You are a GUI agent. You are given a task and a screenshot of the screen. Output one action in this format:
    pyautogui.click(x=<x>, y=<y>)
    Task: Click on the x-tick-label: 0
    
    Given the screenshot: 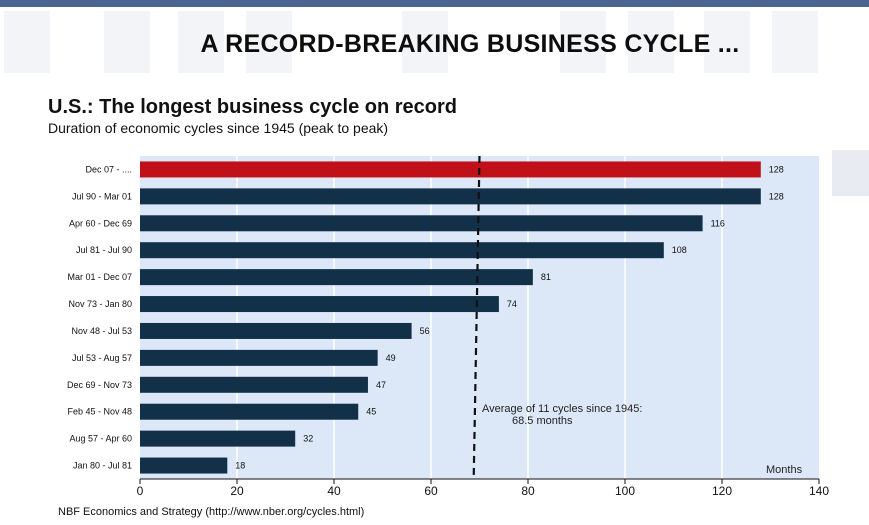 What is the action you would take?
    pyautogui.click(x=140, y=491)
    